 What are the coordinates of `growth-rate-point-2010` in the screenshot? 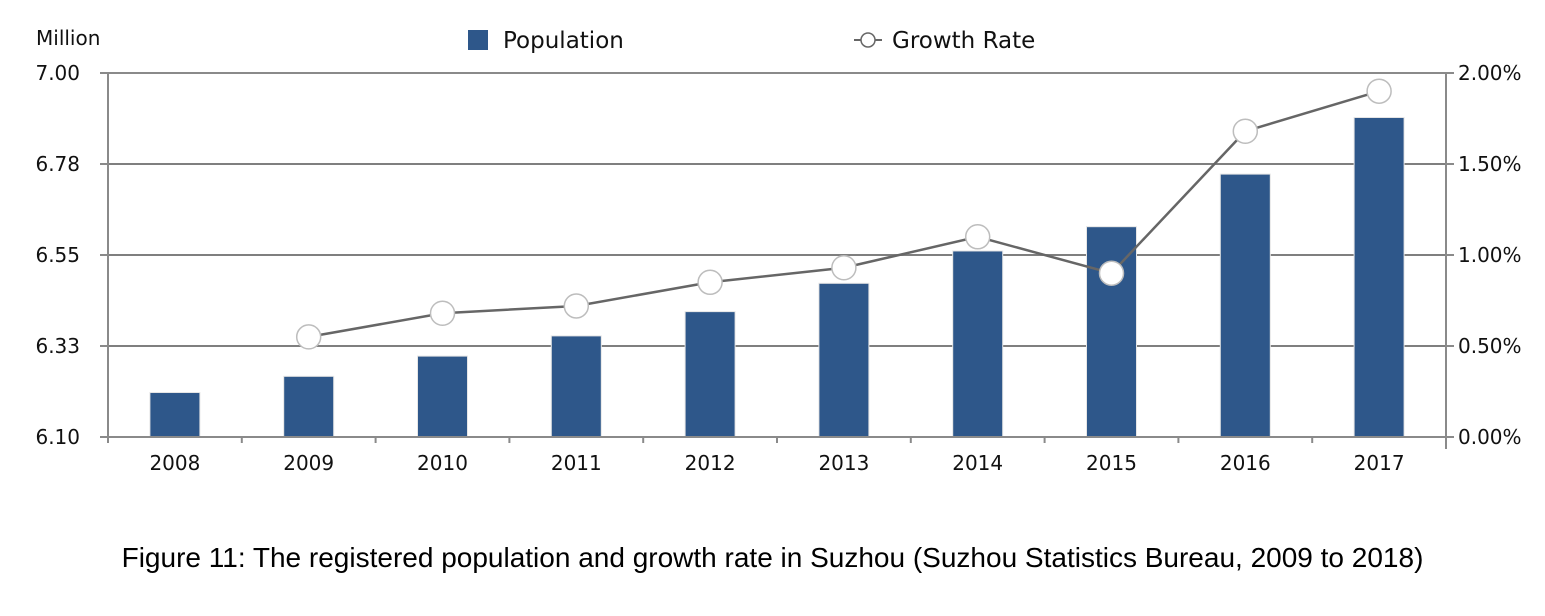 It's located at (442, 313).